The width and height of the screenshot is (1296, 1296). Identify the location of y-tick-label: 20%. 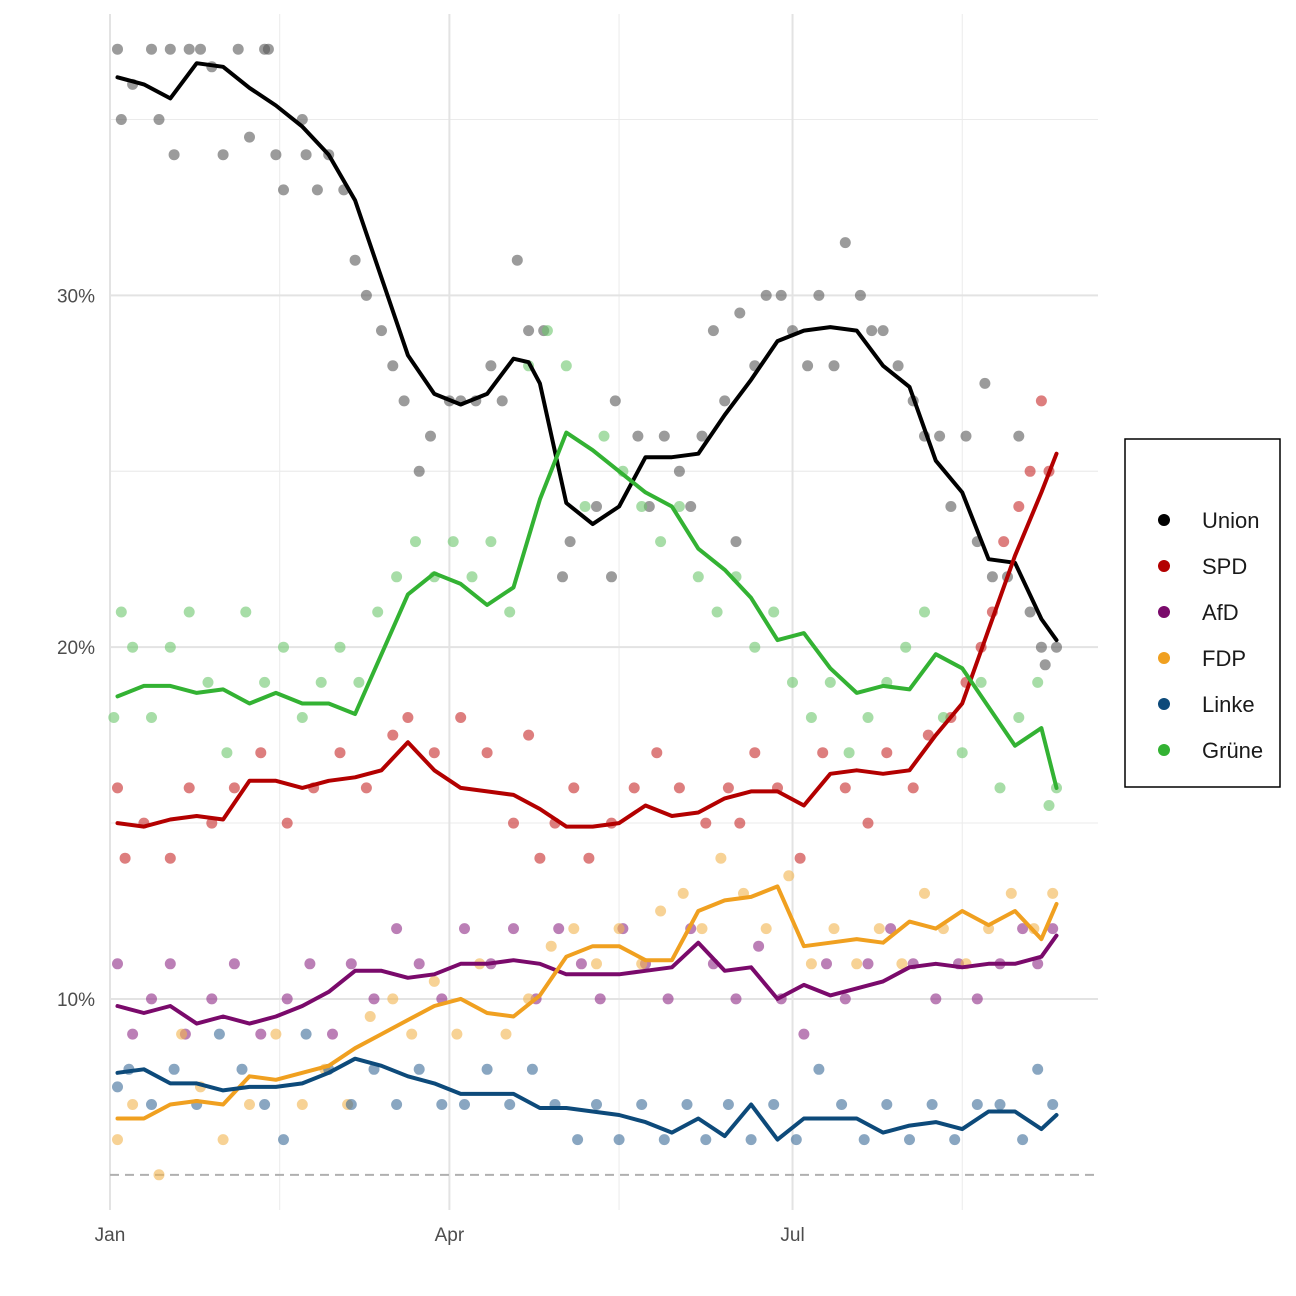
(76, 648).